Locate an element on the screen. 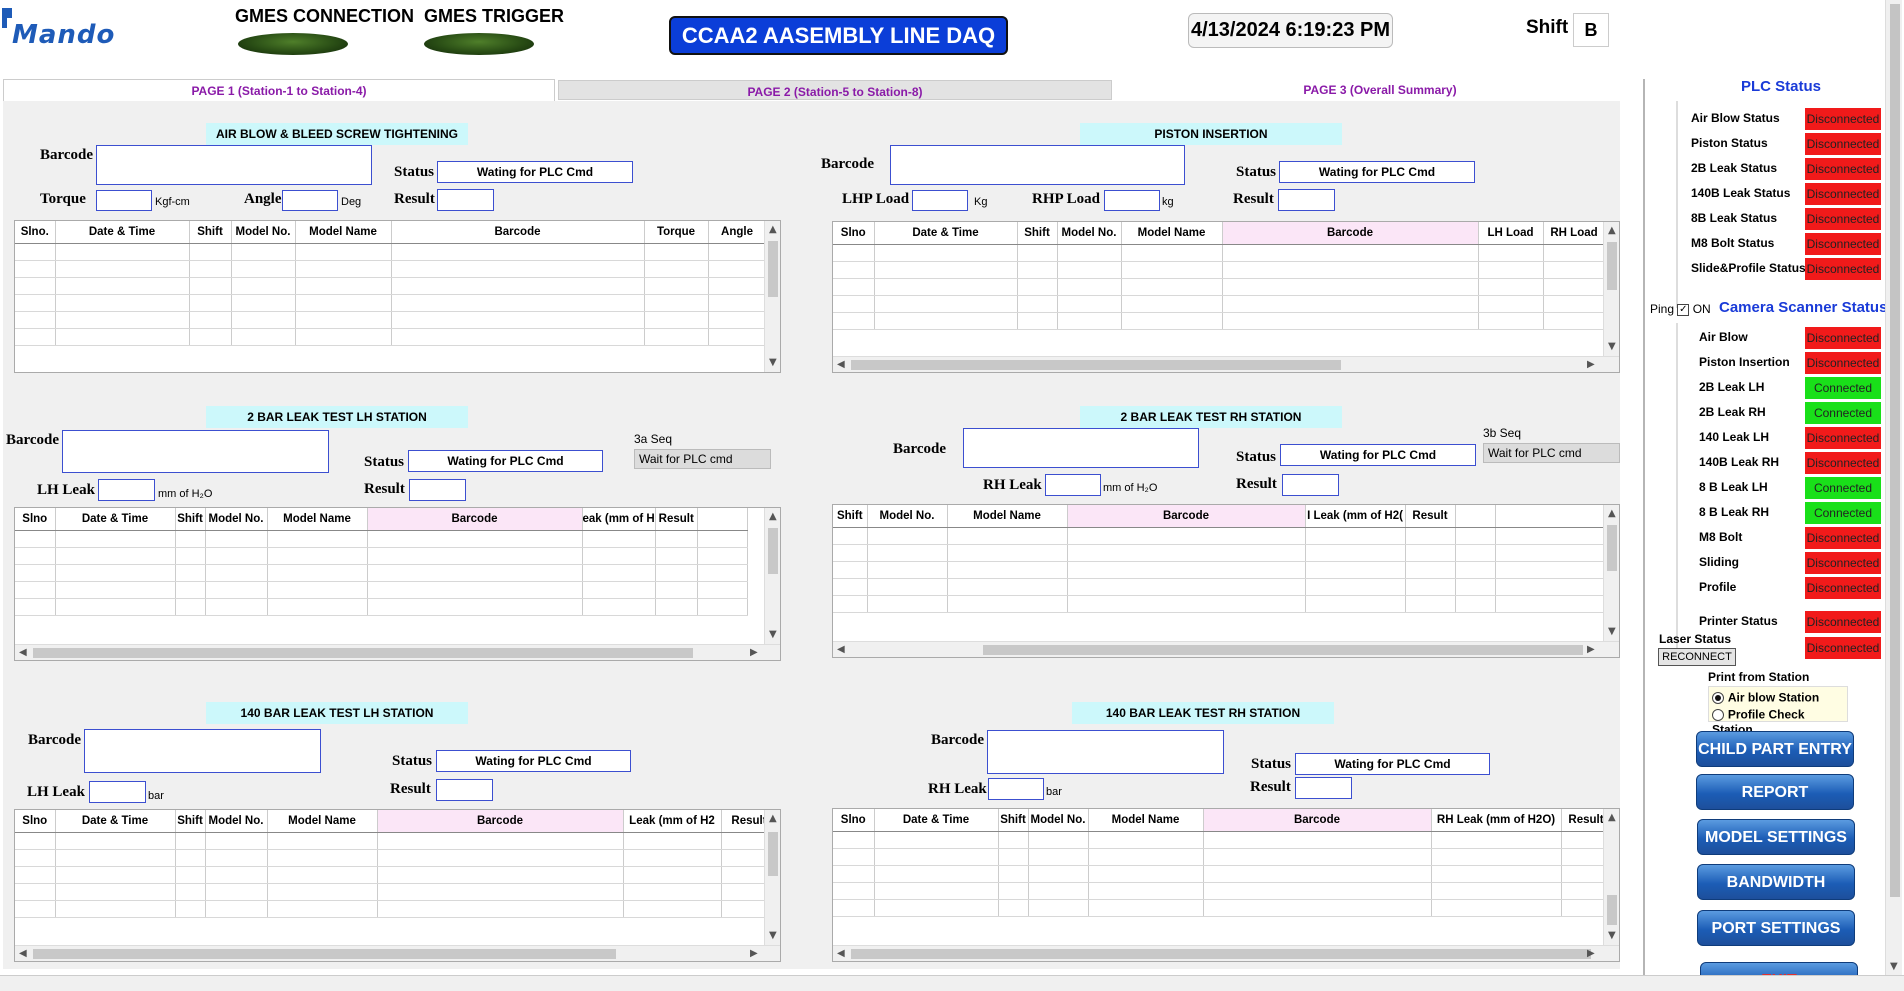 Image resolution: width=1904 pixels, height=991 pixels. column-header: Leak (mm of H2 is located at coordinates (672, 821).